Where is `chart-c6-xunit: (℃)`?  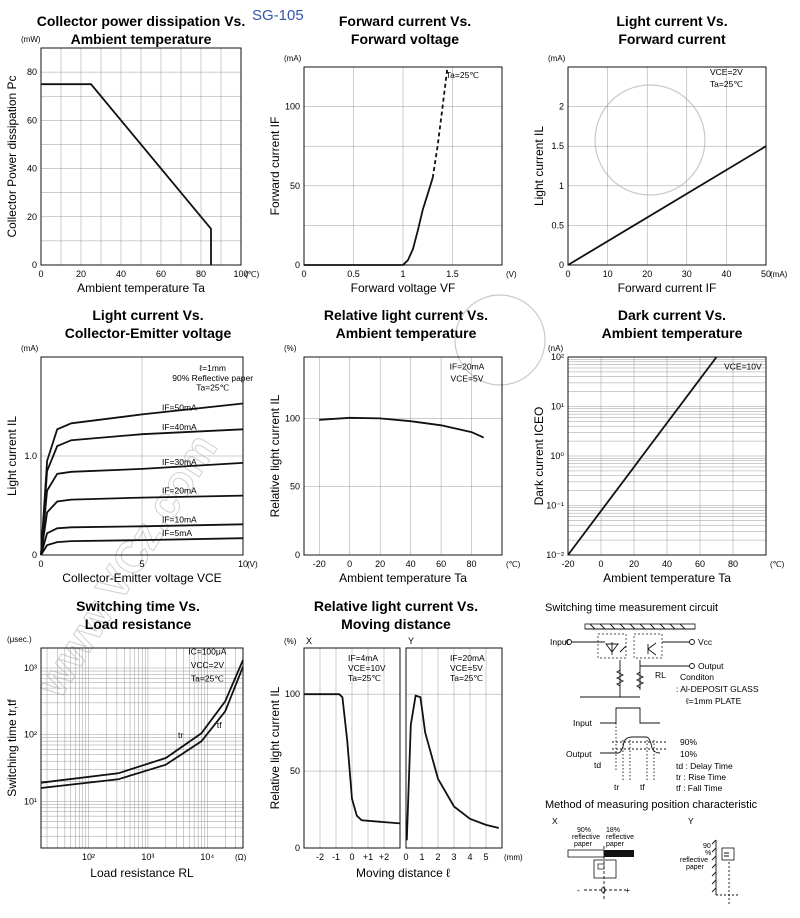
chart-c6-xunit: (℃) is located at coordinates (777, 564).